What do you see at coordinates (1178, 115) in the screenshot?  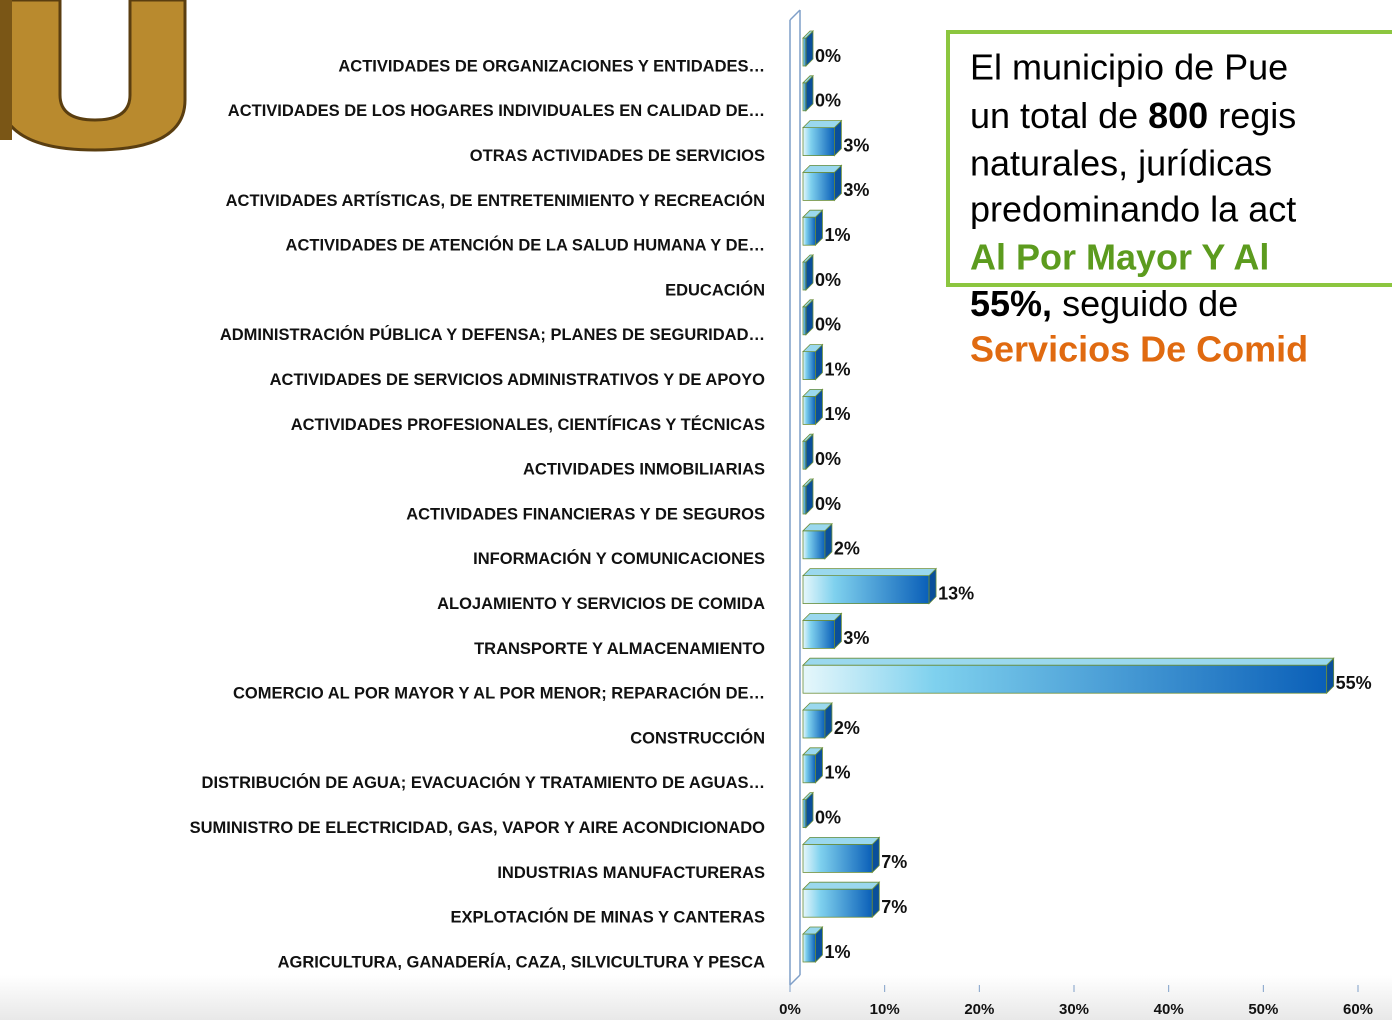 I see `annotation-text: 800` at bounding box center [1178, 115].